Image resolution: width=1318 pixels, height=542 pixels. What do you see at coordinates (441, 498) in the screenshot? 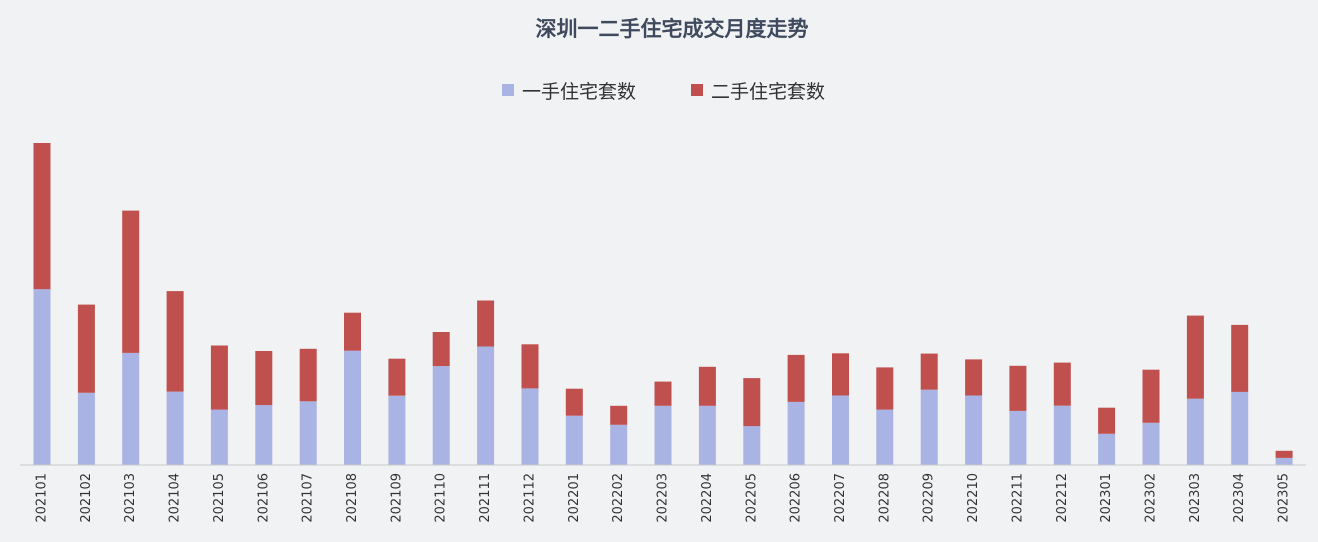
I see `x-tick-label: 202110` at bounding box center [441, 498].